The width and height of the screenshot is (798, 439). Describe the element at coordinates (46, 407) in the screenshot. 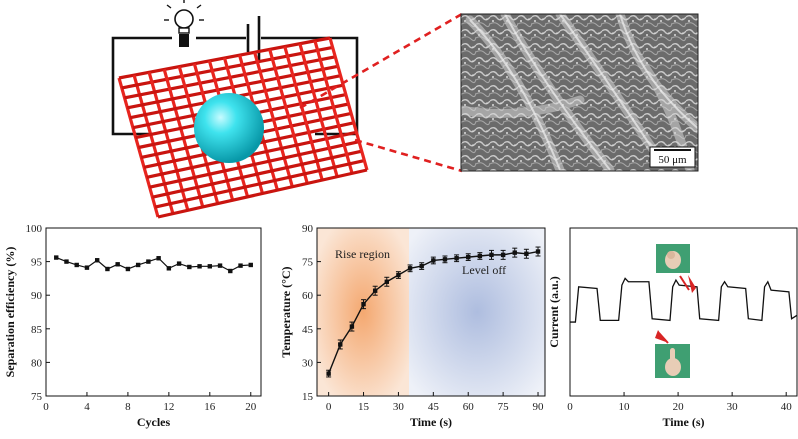

I see `chart1-x-tick-label: 0` at that location.